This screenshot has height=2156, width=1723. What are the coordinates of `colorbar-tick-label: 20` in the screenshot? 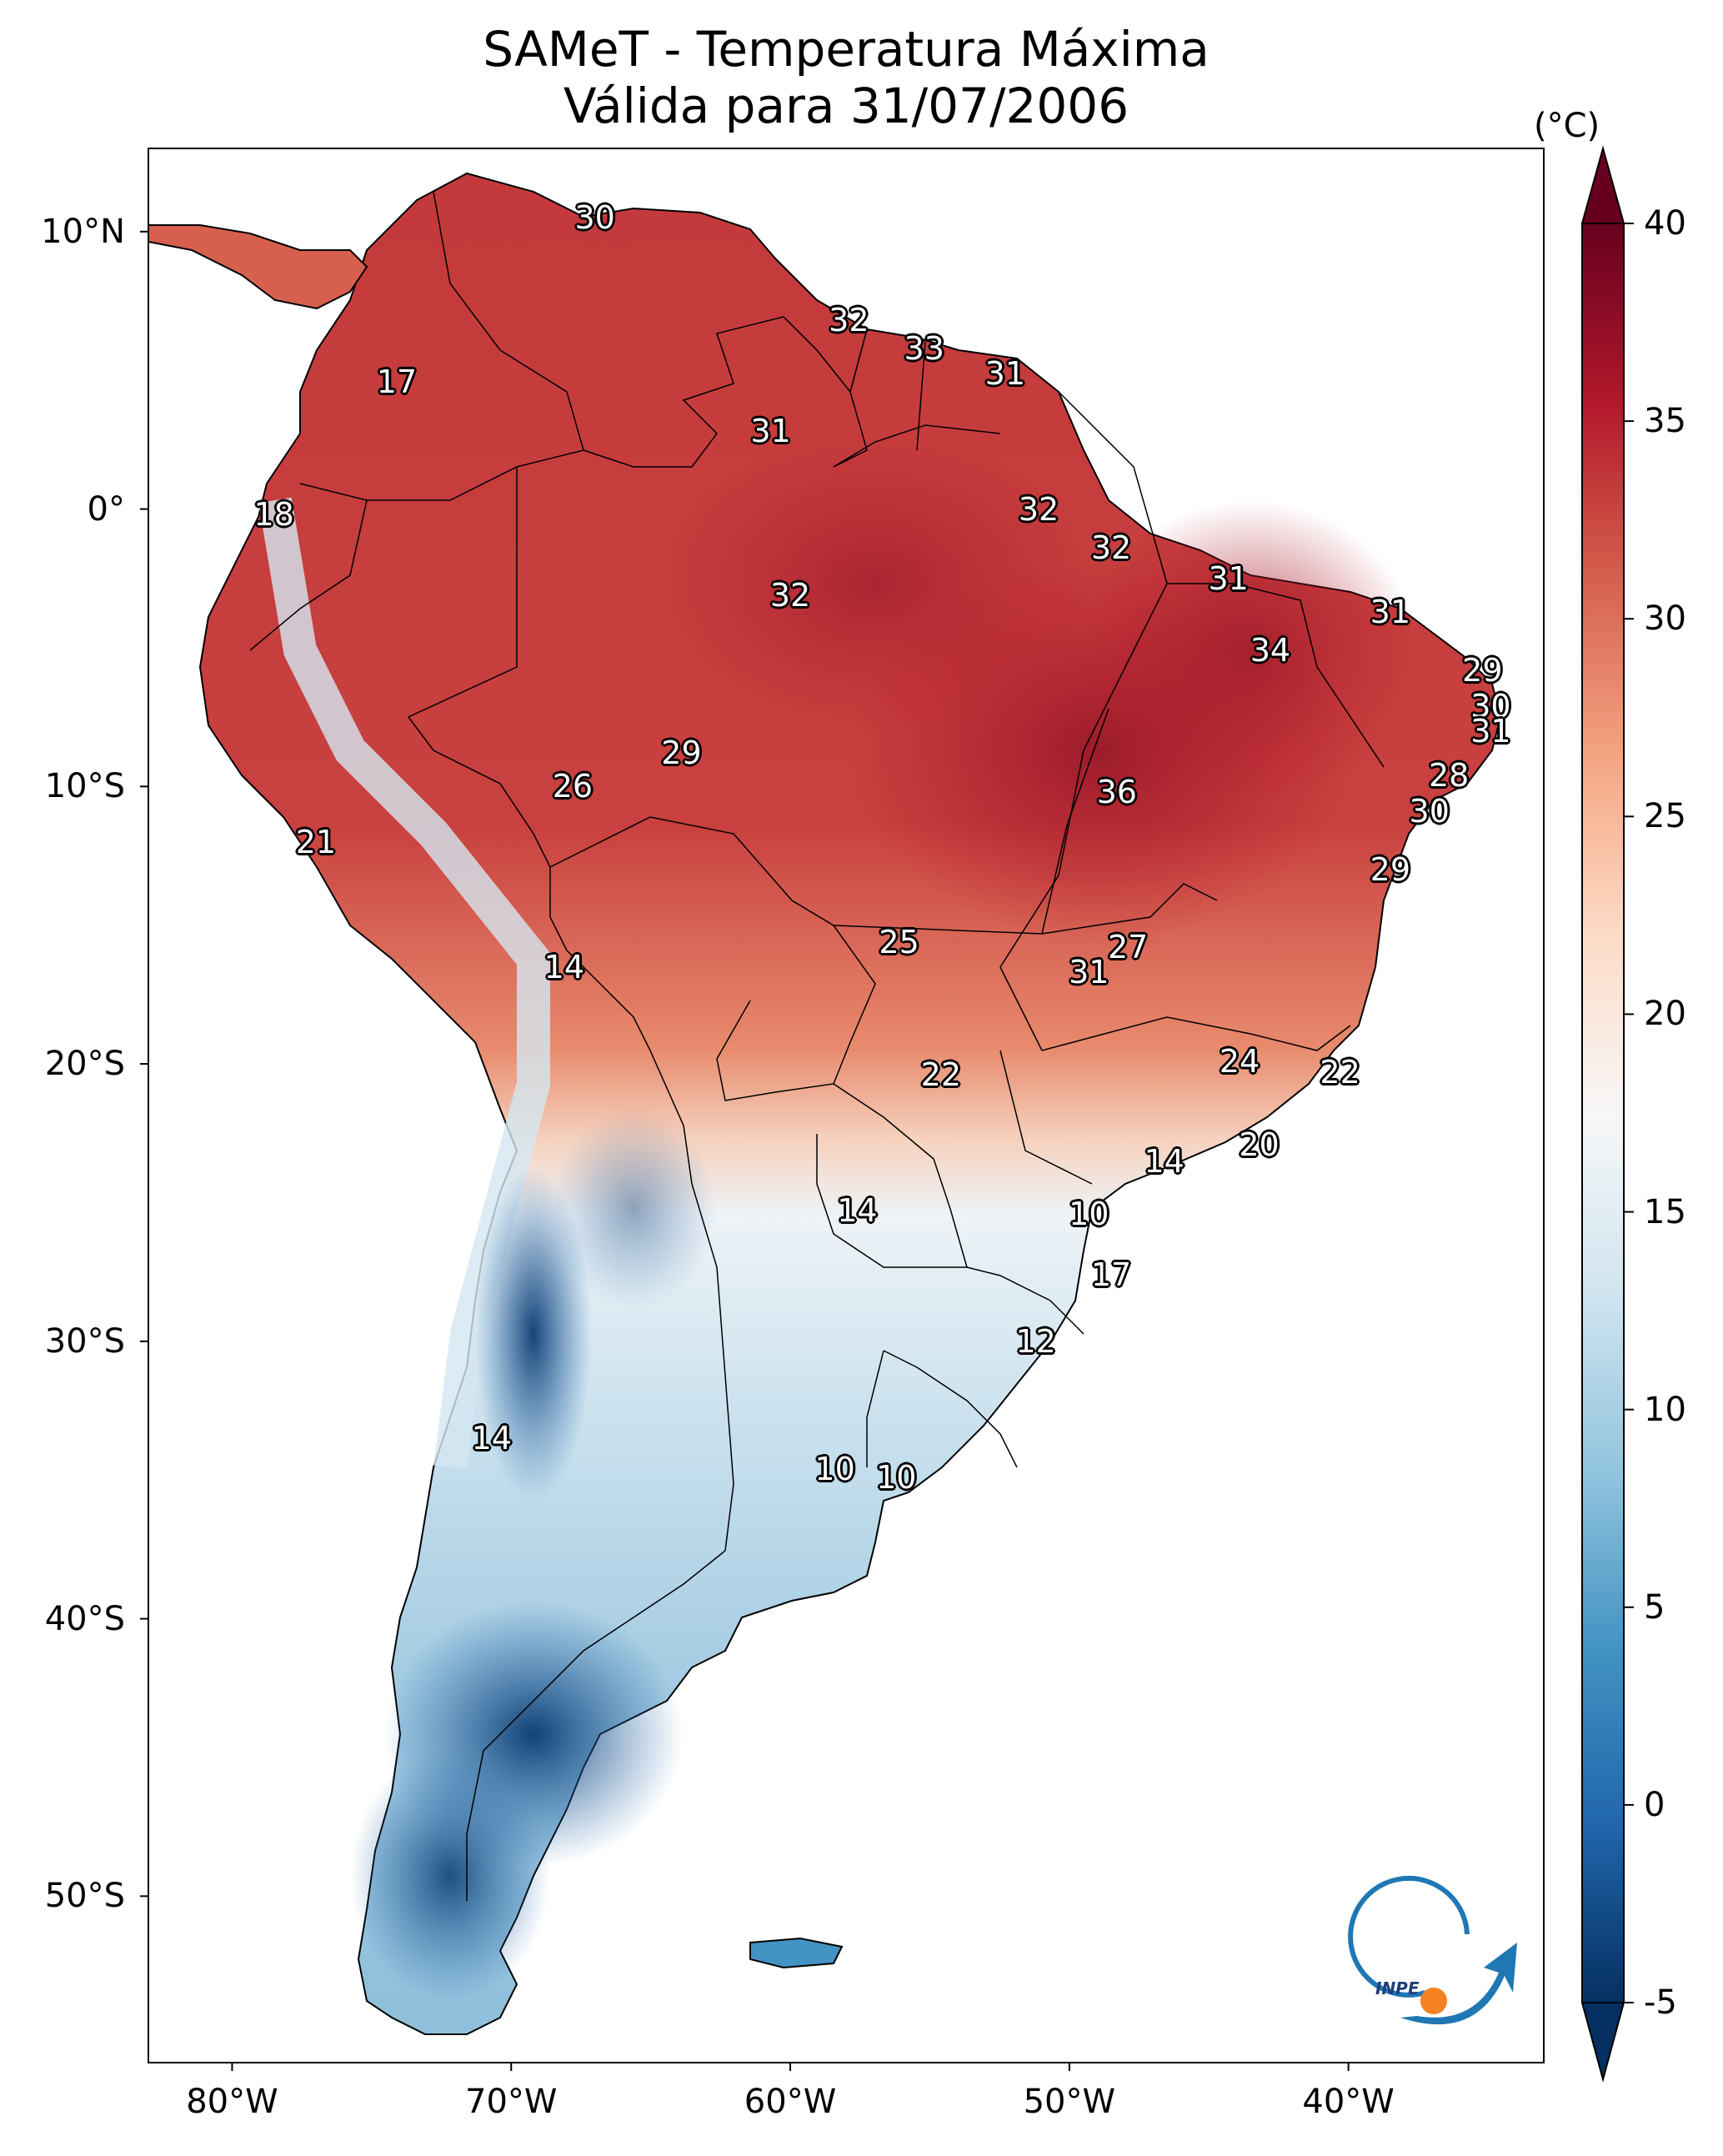 It's located at (1665, 1014).